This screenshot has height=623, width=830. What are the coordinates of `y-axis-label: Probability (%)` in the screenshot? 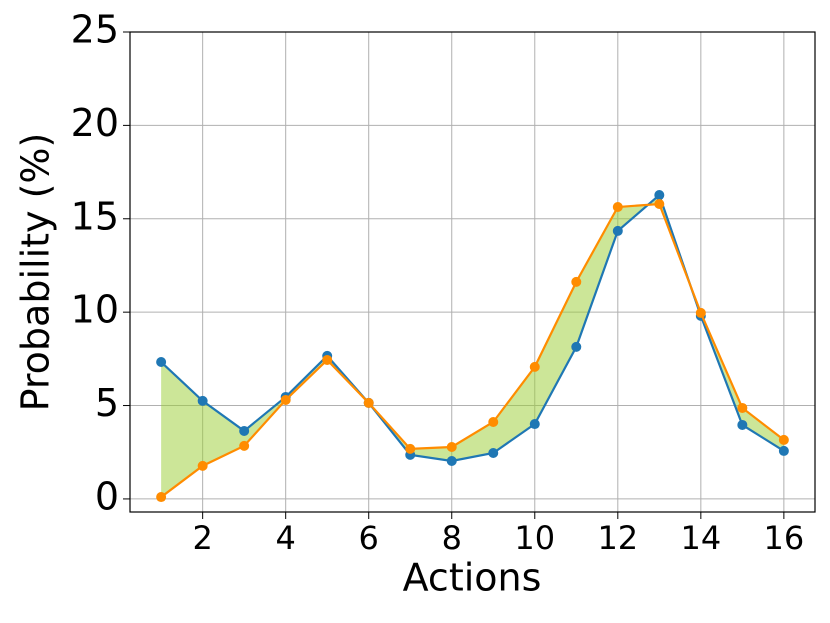 It's located at (36, 272).